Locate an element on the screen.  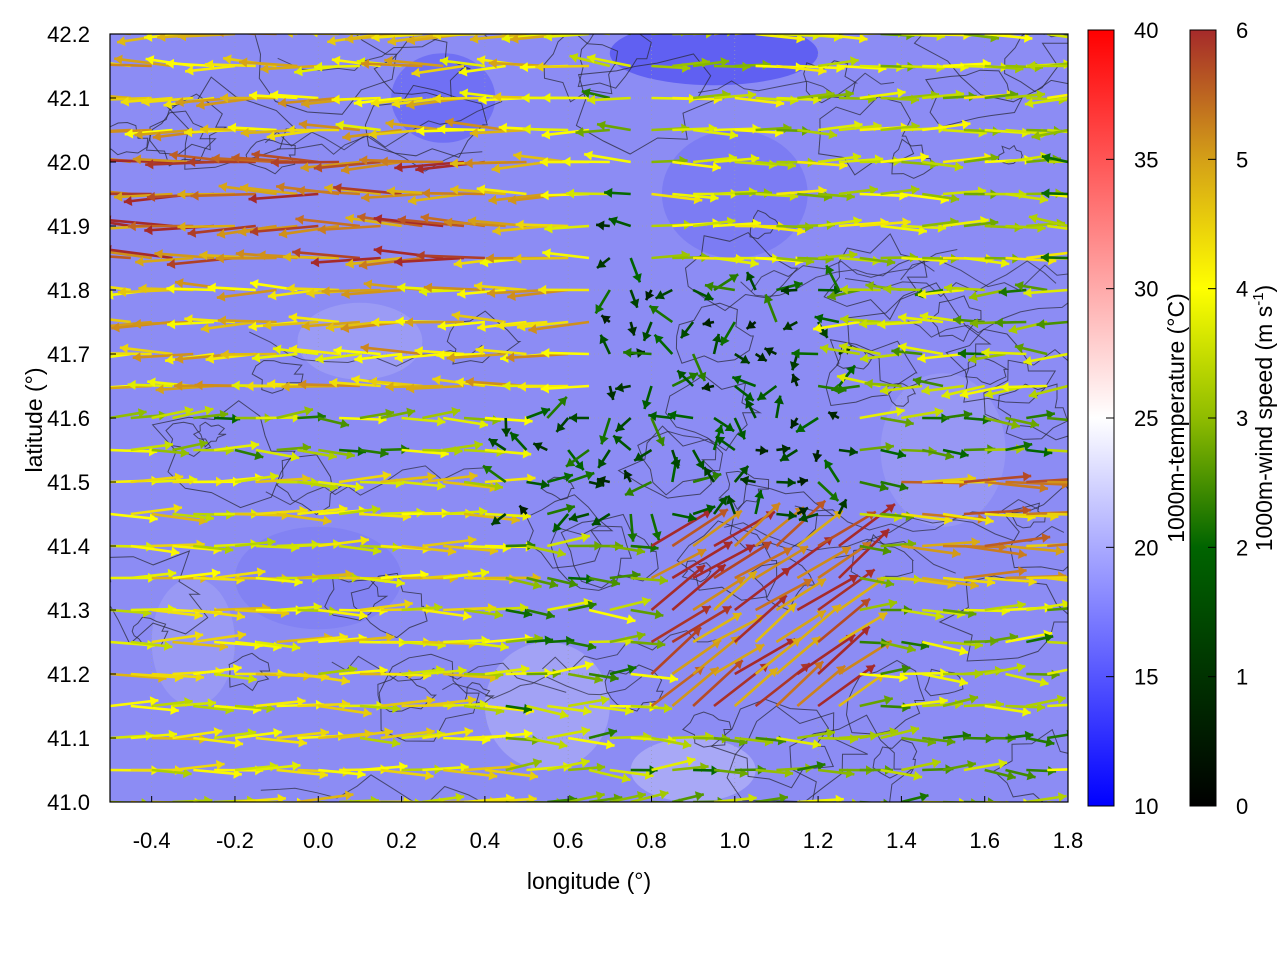
wind-label-main: 1000m-wind speed (m s is located at coordinates (1264, 428).